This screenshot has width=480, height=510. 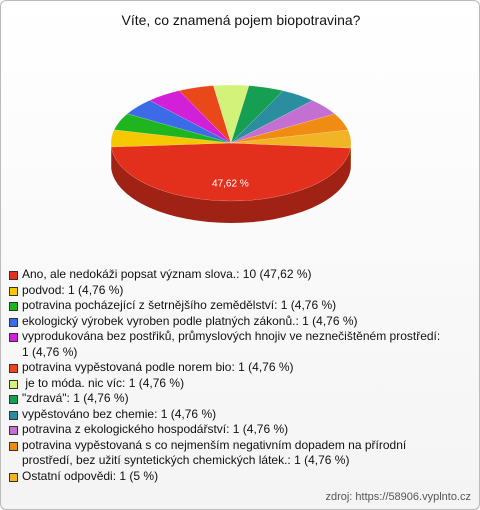 I want to click on legend-label: "zdravá": 1 (4,76 %), so click(x=75, y=398).